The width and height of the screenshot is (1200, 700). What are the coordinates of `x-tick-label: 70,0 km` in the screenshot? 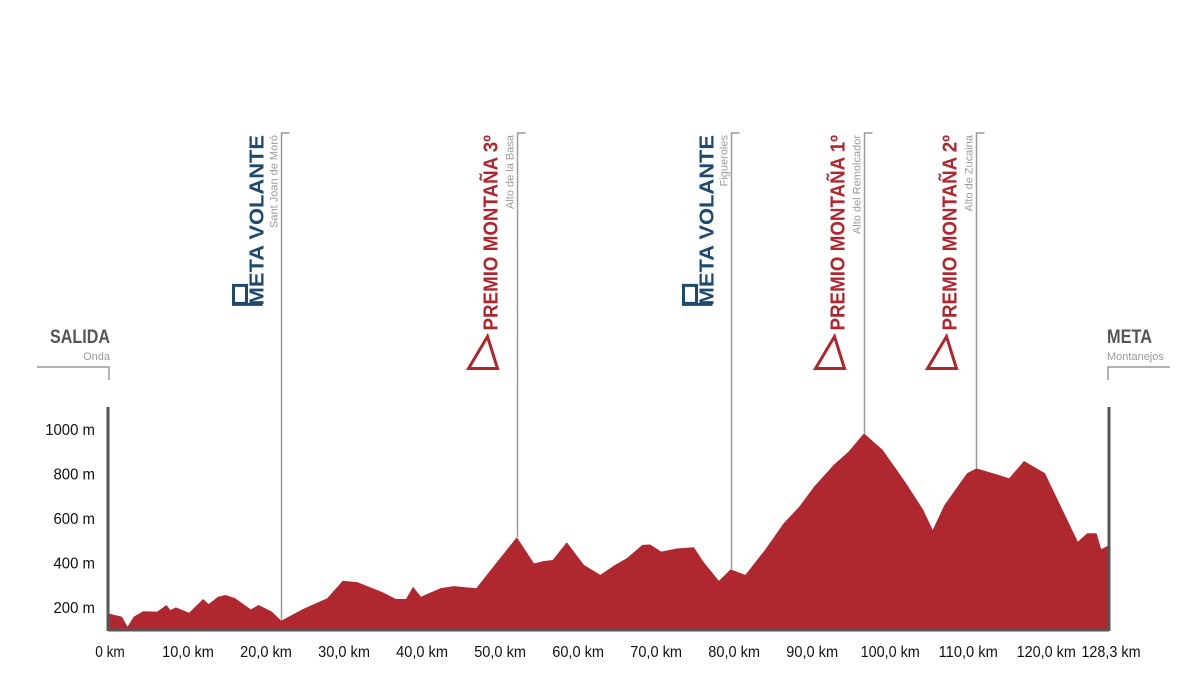 It's located at (656, 652).